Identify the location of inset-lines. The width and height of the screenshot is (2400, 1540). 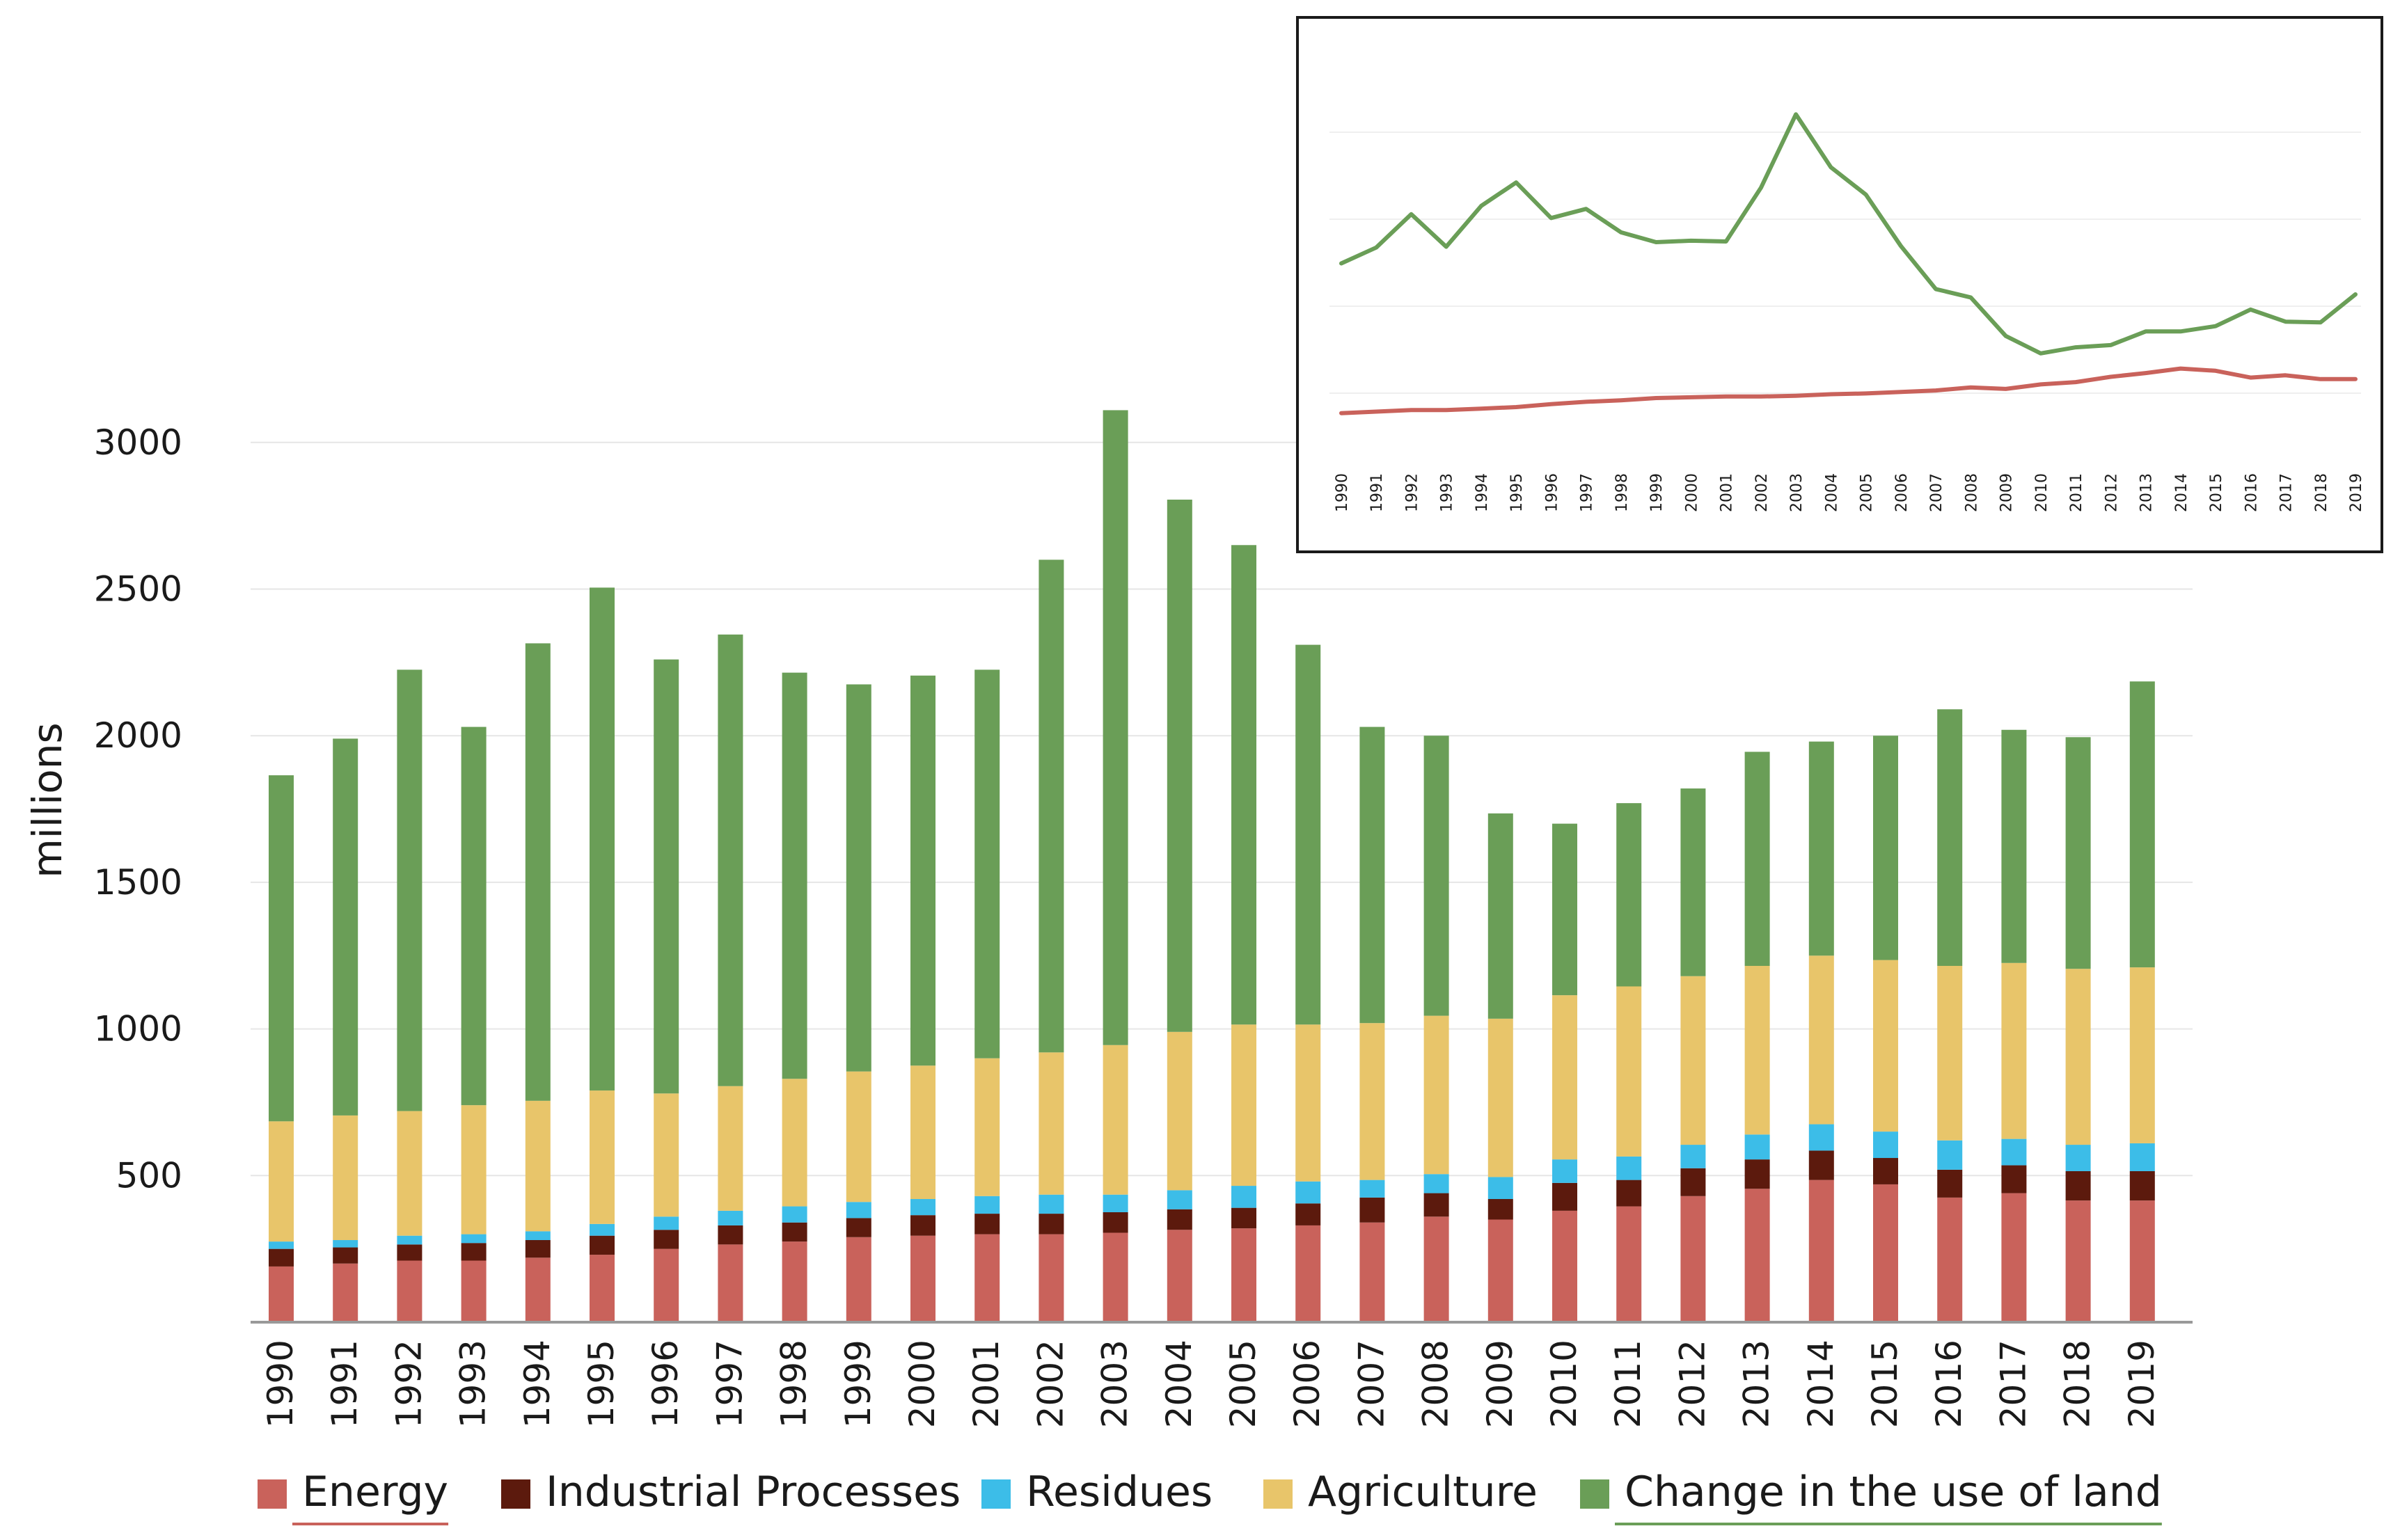
(1848, 263).